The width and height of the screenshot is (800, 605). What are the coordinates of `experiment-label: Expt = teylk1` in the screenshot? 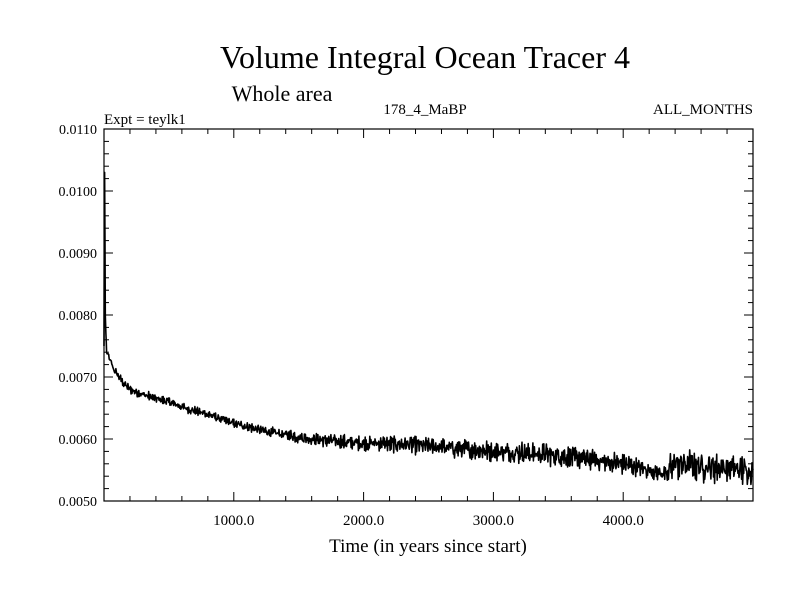 It's located at (145, 120).